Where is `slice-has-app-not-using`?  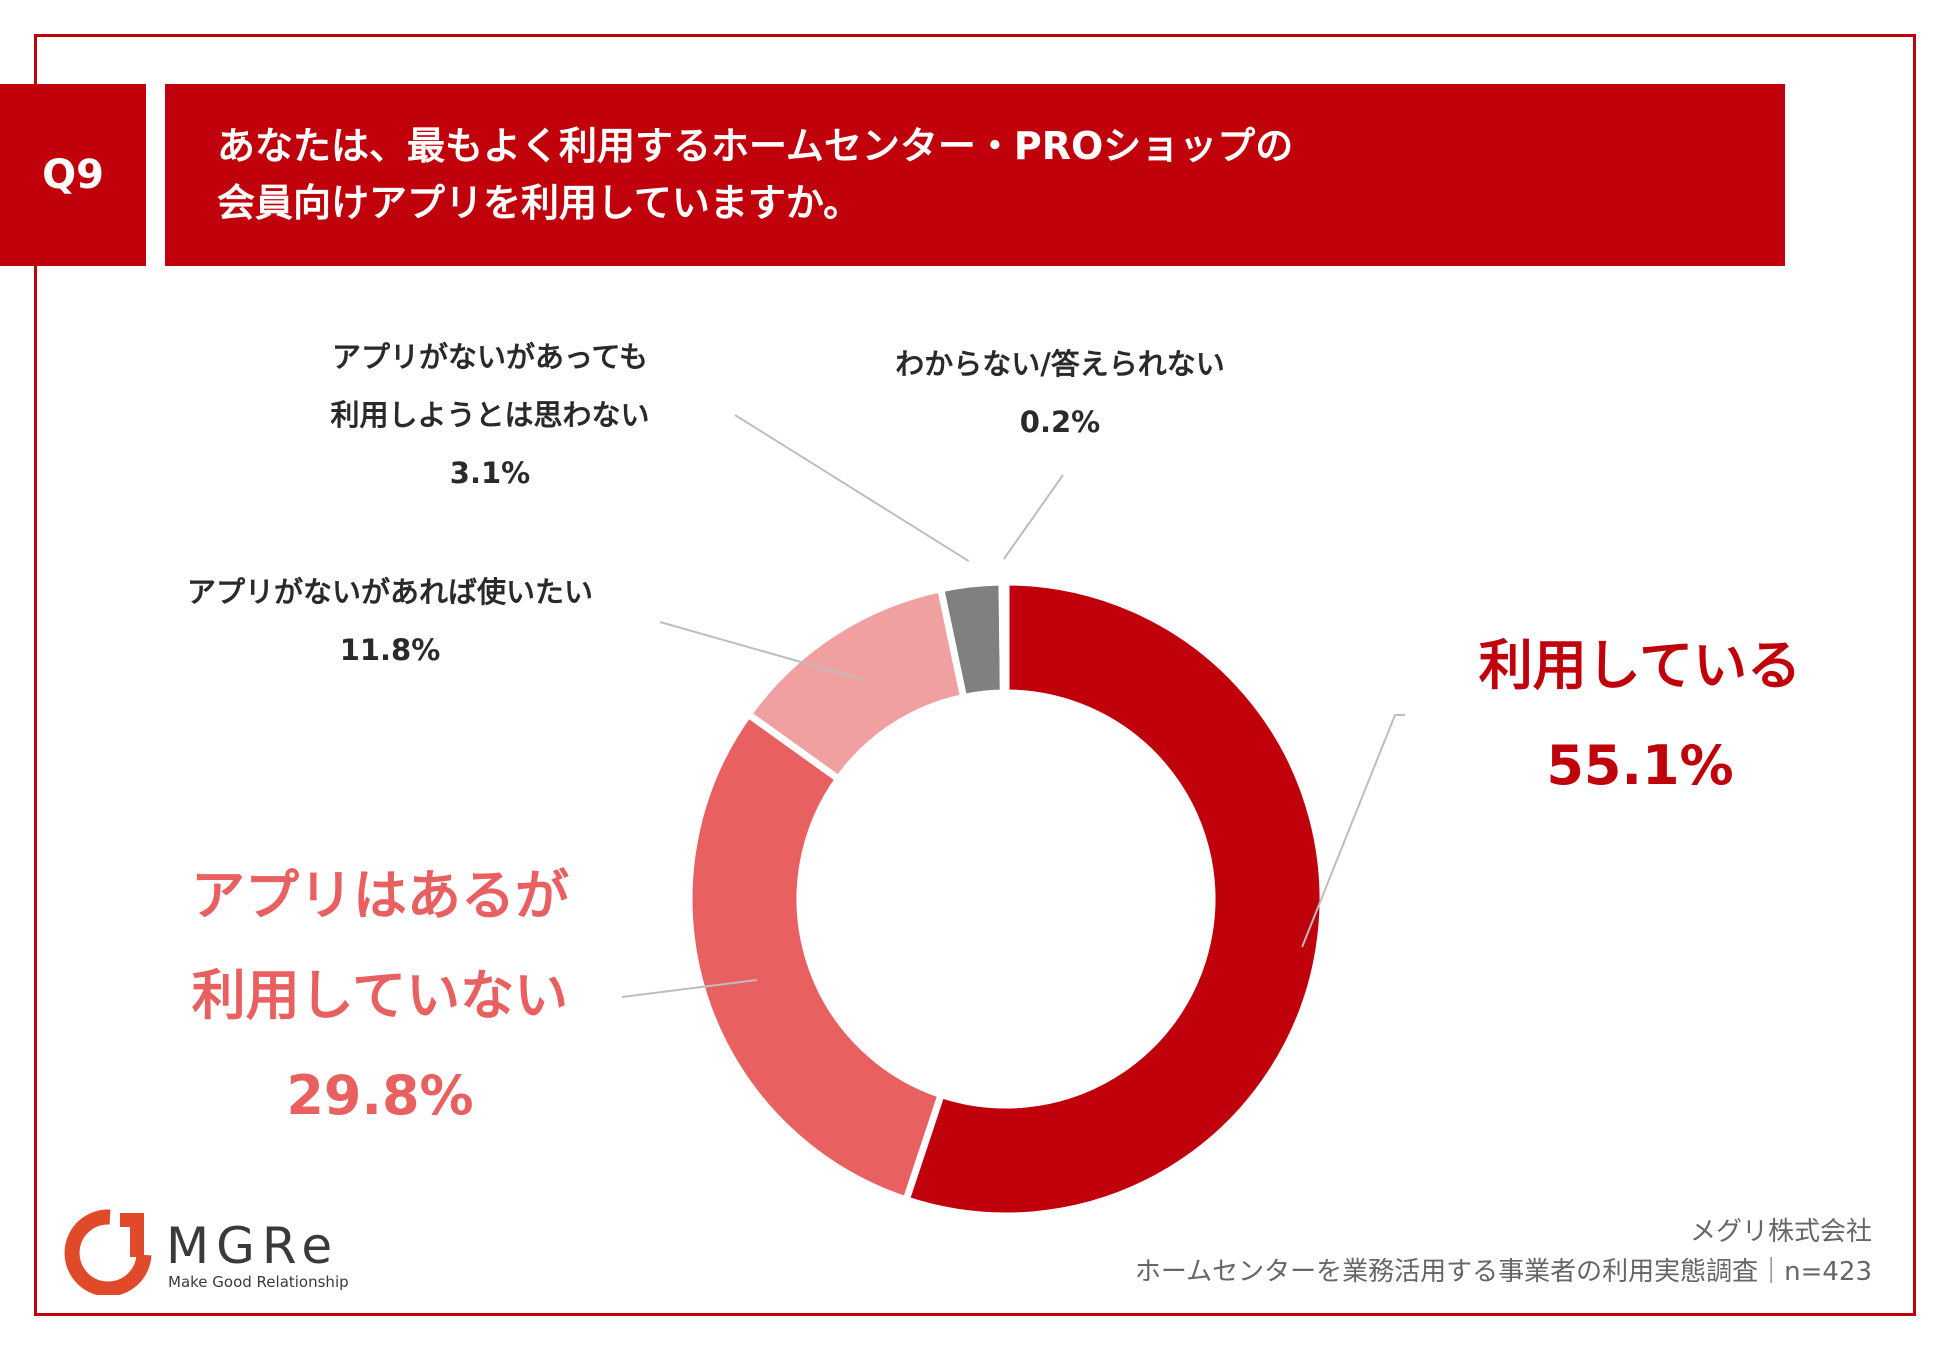
slice-has-app-not-using is located at coordinates (815, 957).